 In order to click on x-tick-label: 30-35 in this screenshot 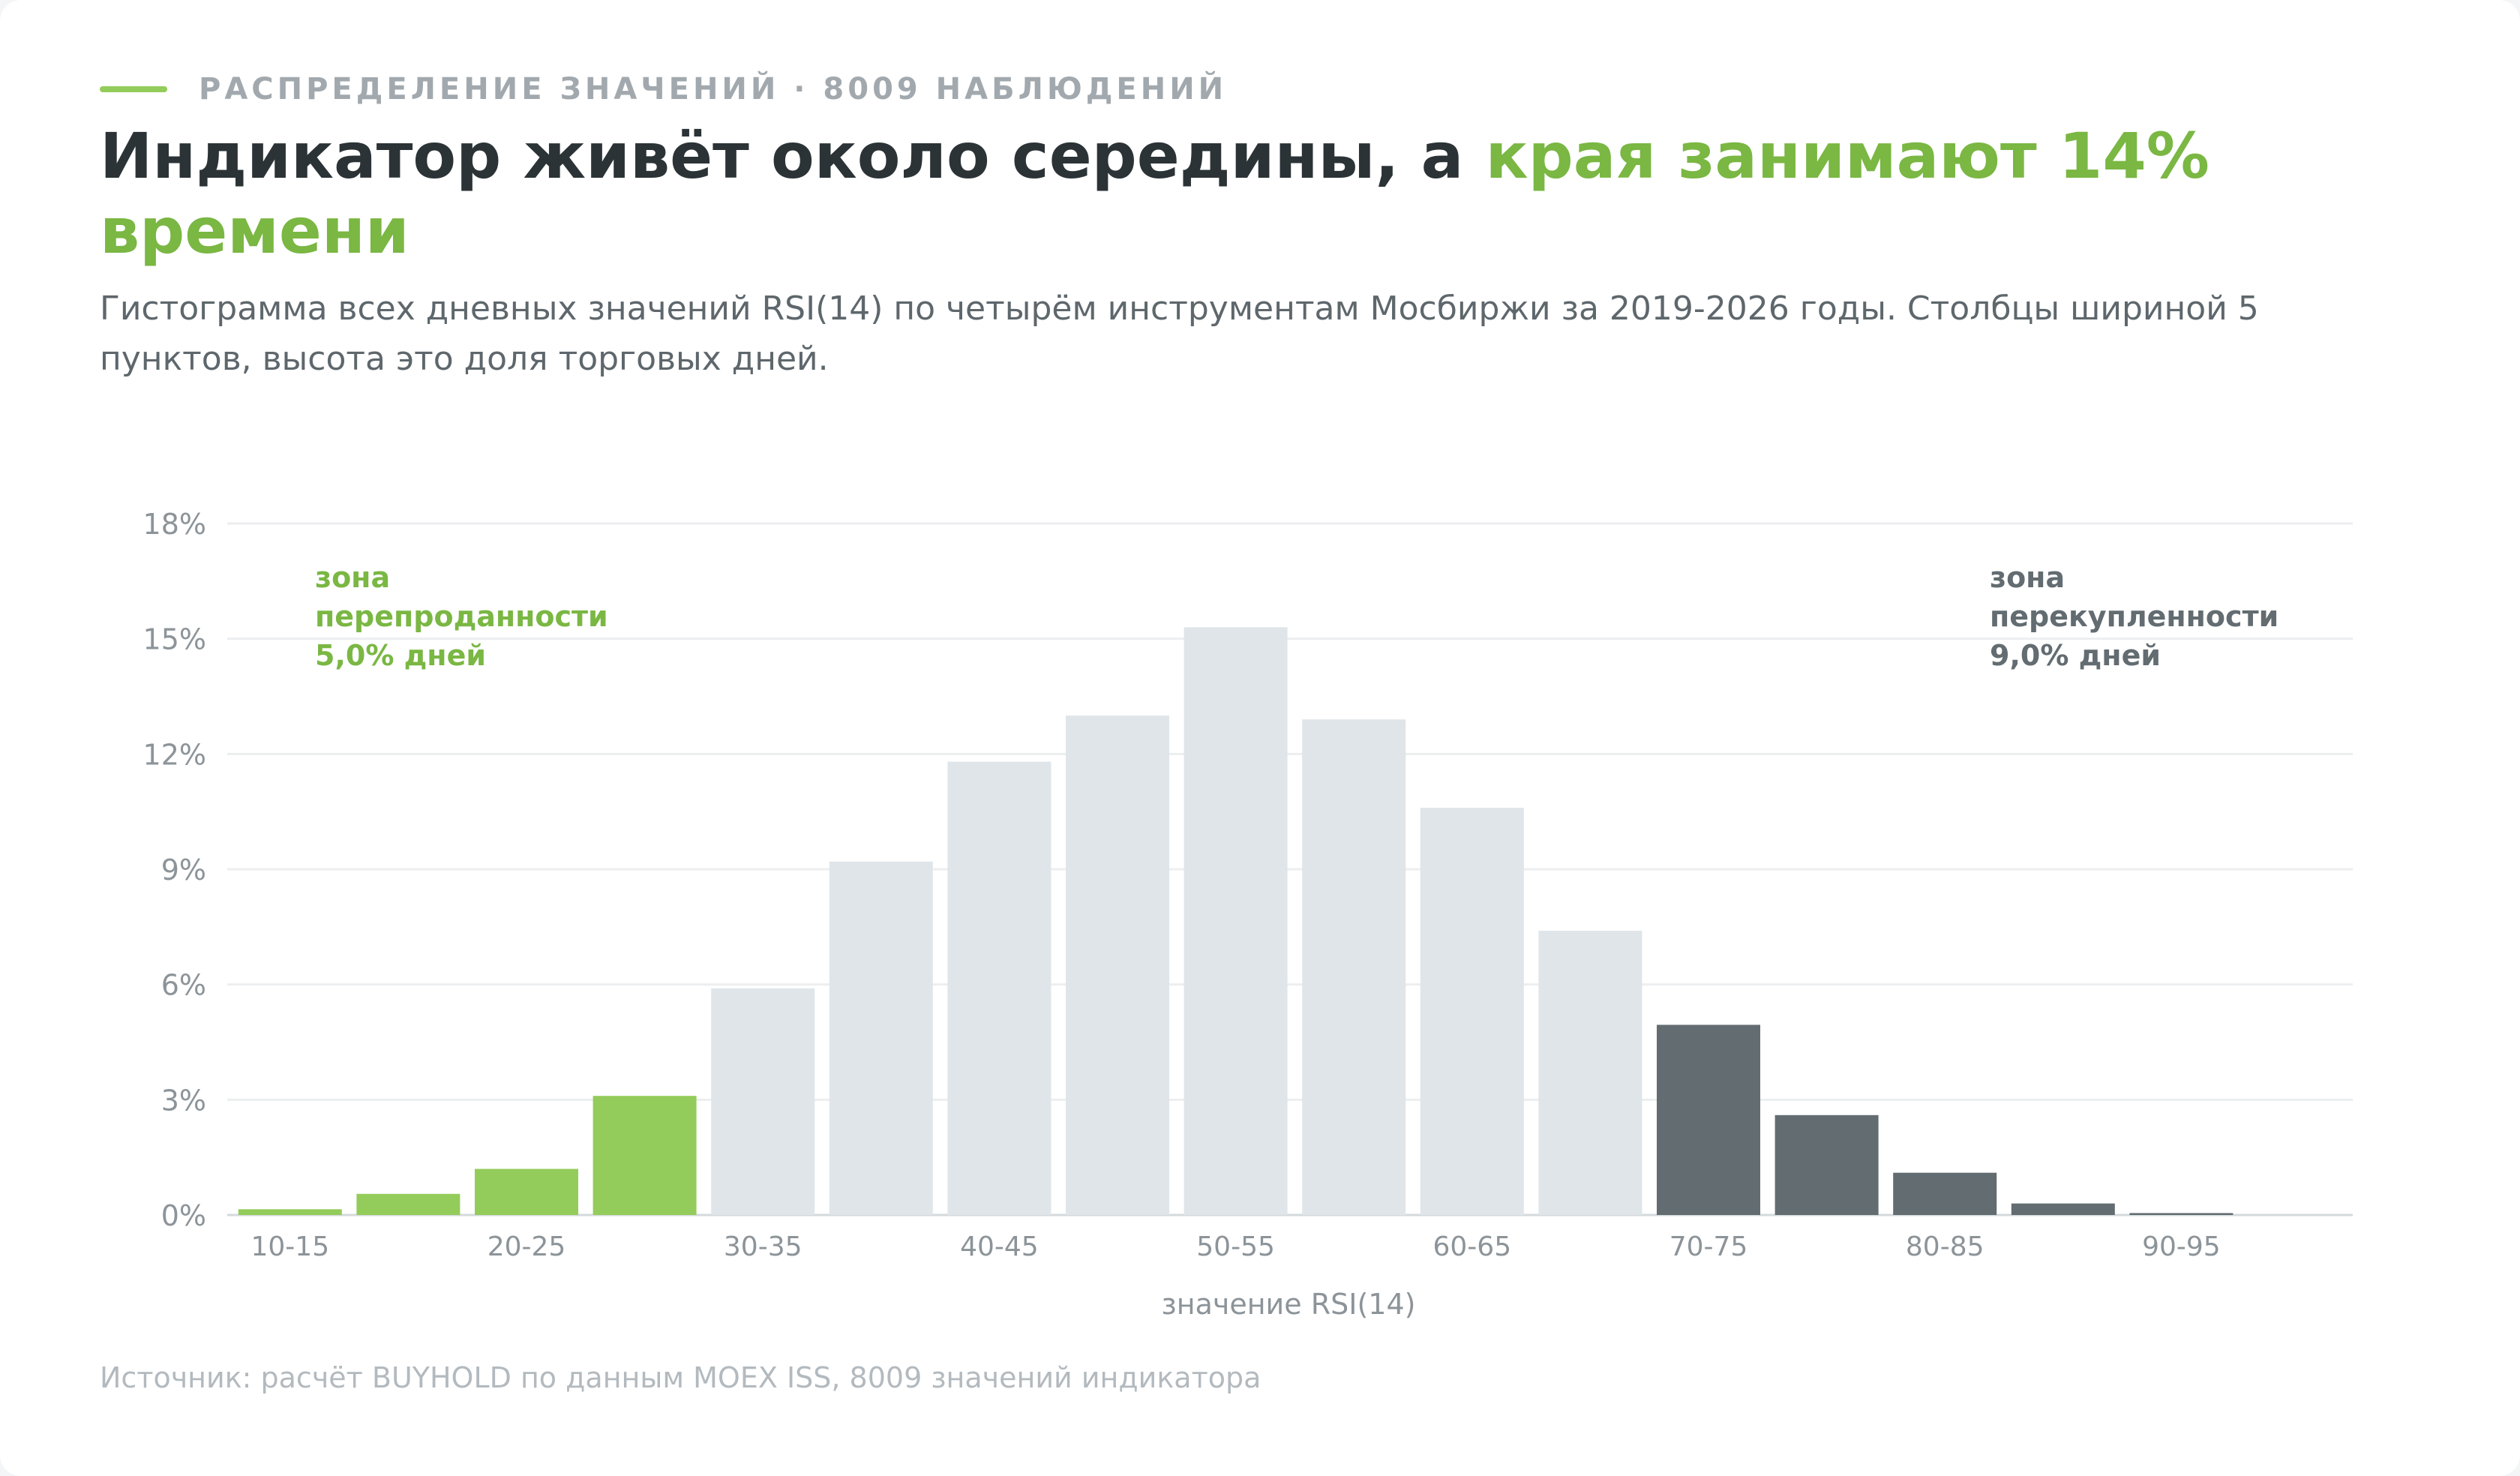, I will do `click(763, 1247)`.